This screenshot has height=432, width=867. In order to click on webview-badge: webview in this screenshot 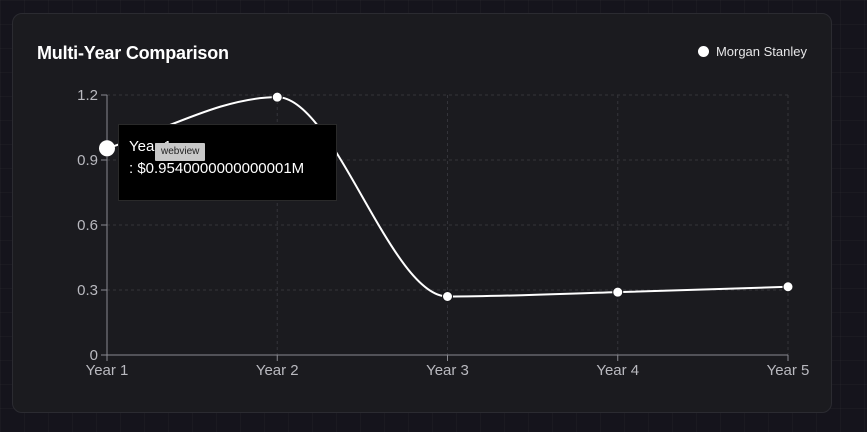, I will do `click(180, 152)`.